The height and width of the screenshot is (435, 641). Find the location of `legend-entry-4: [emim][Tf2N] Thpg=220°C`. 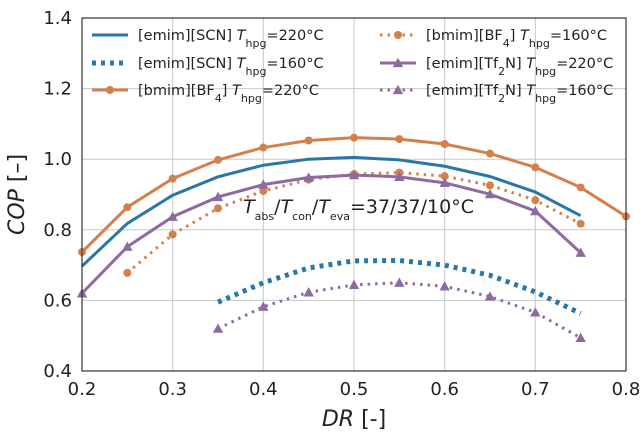

legend-entry-4: [emim][Tf2N] Thpg=220°C is located at coordinates (496, 67).